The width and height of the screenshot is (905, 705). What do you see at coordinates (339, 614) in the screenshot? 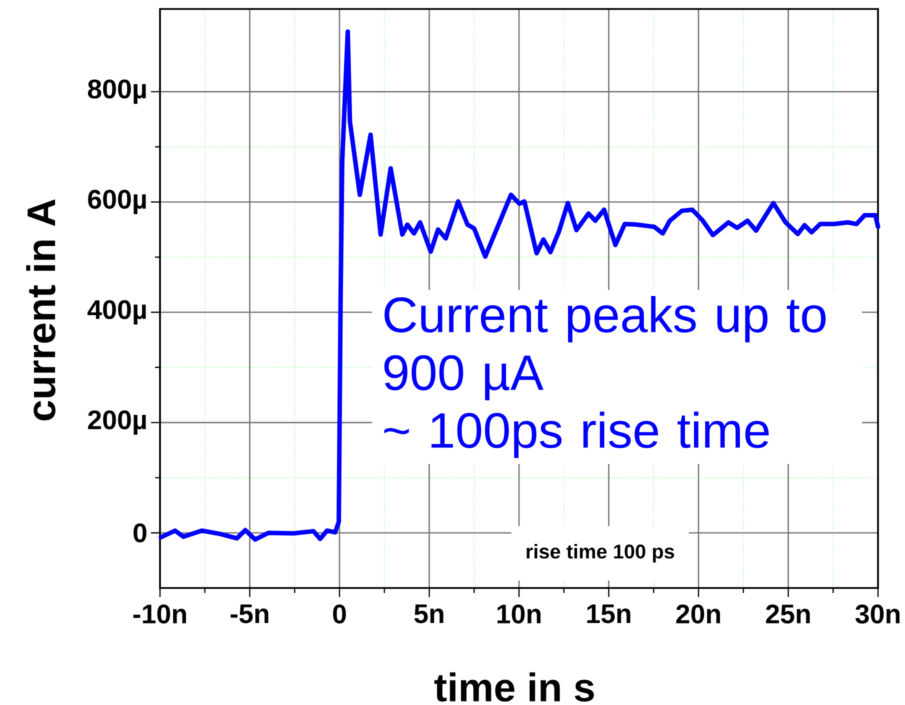
I see `x-tick-label: 0` at bounding box center [339, 614].